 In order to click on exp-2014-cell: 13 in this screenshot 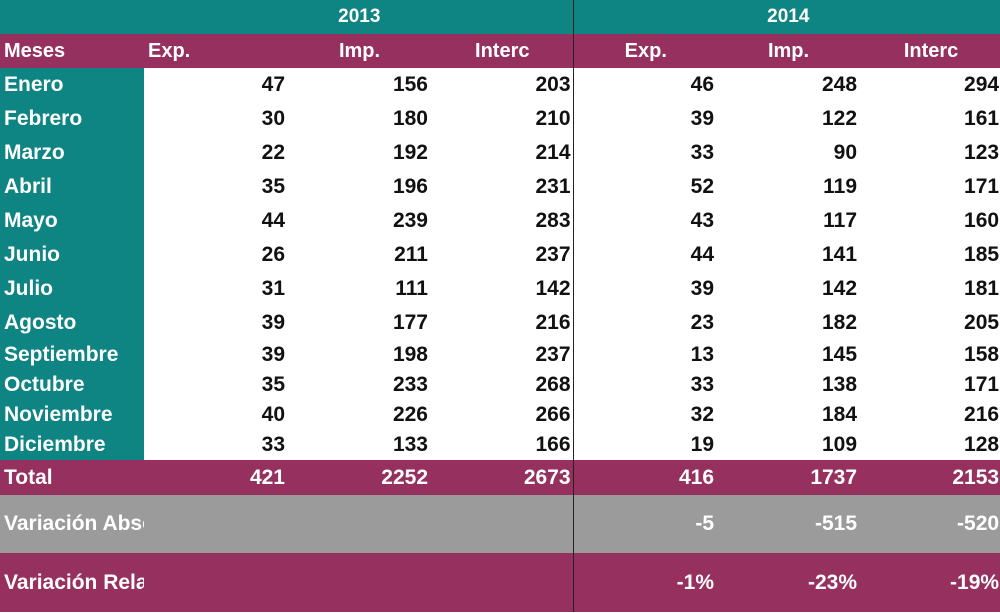, I will do `click(644, 355)`.